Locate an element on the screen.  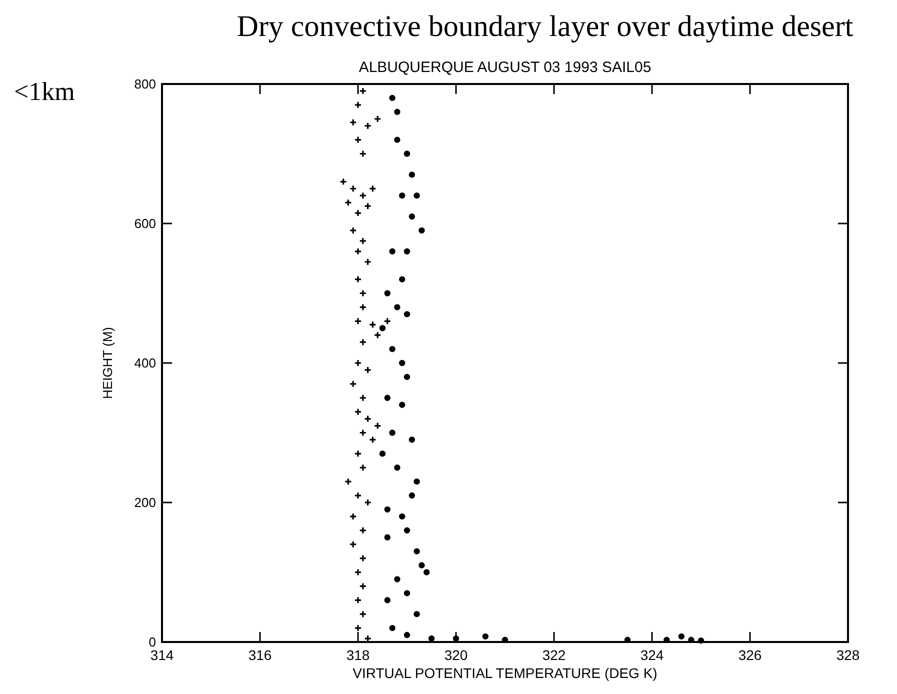
y-axis-title: HEIGHT (M) is located at coordinates (107, 363).